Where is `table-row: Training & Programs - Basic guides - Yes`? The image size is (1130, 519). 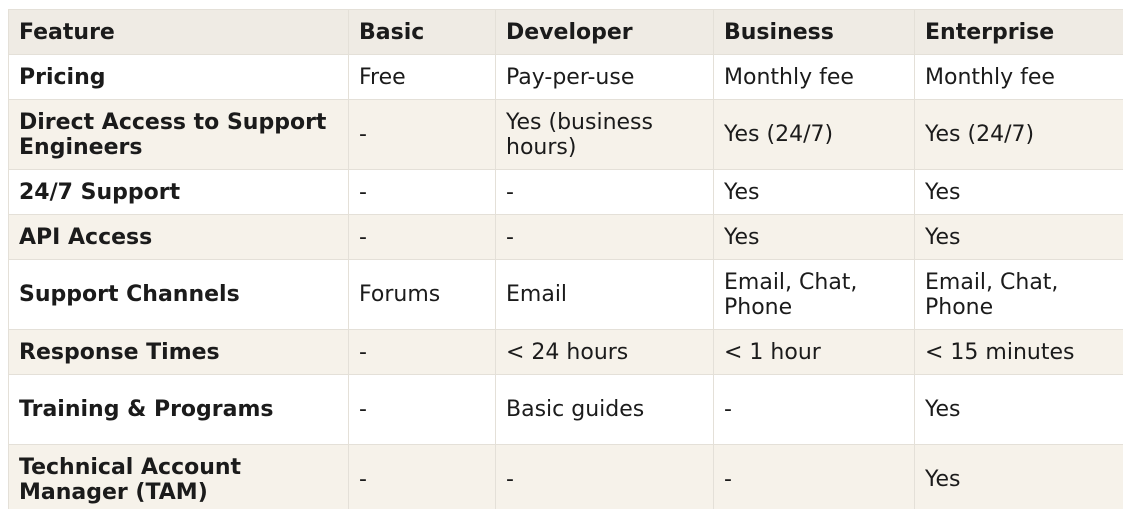
table-row: Training & Programs - Basic guides - Yes is located at coordinates (565, 409).